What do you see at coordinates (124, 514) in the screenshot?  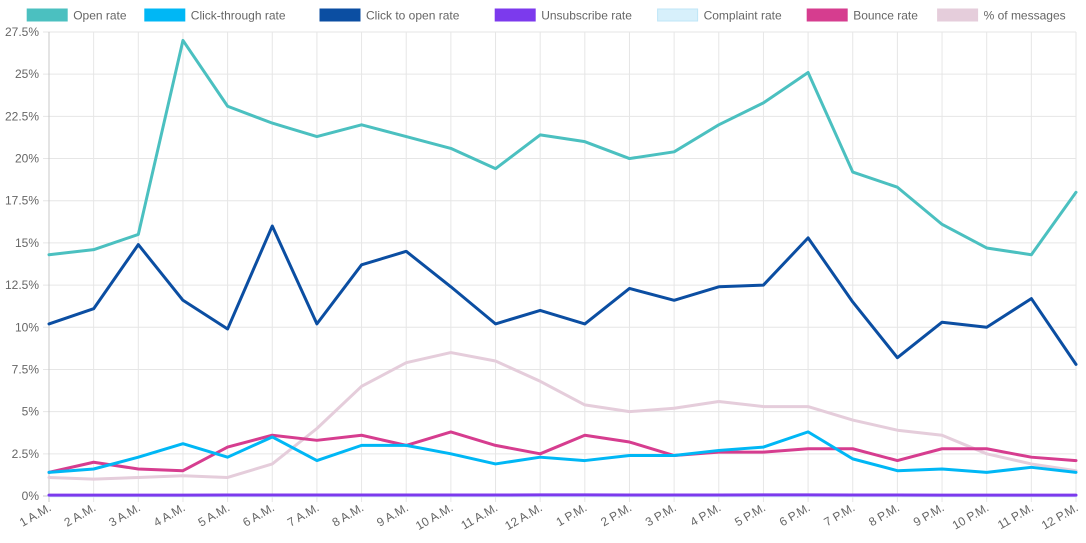 I see `x-tick-label: 3 A.M.` at bounding box center [124, 514].